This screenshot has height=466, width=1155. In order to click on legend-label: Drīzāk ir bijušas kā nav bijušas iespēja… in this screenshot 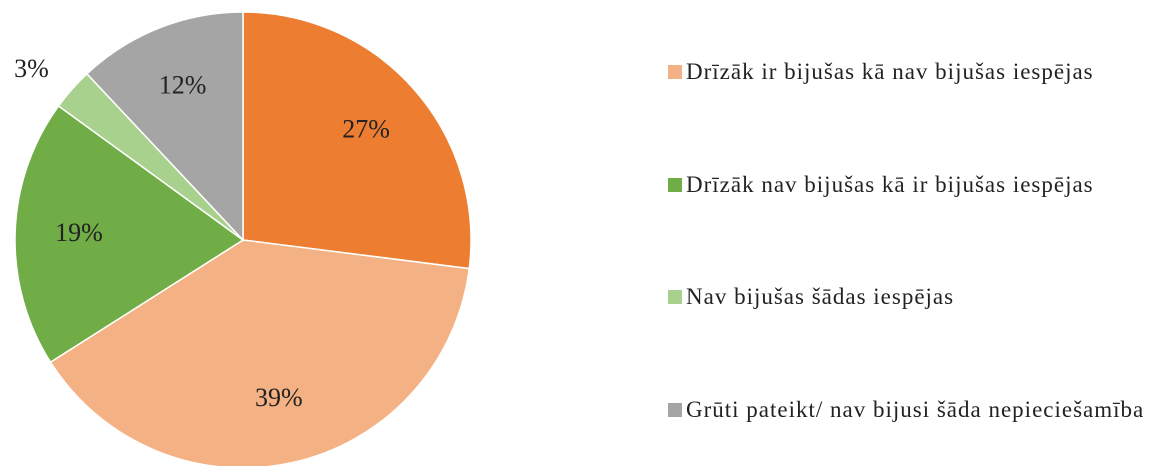, I will do `click(890, 71)`.